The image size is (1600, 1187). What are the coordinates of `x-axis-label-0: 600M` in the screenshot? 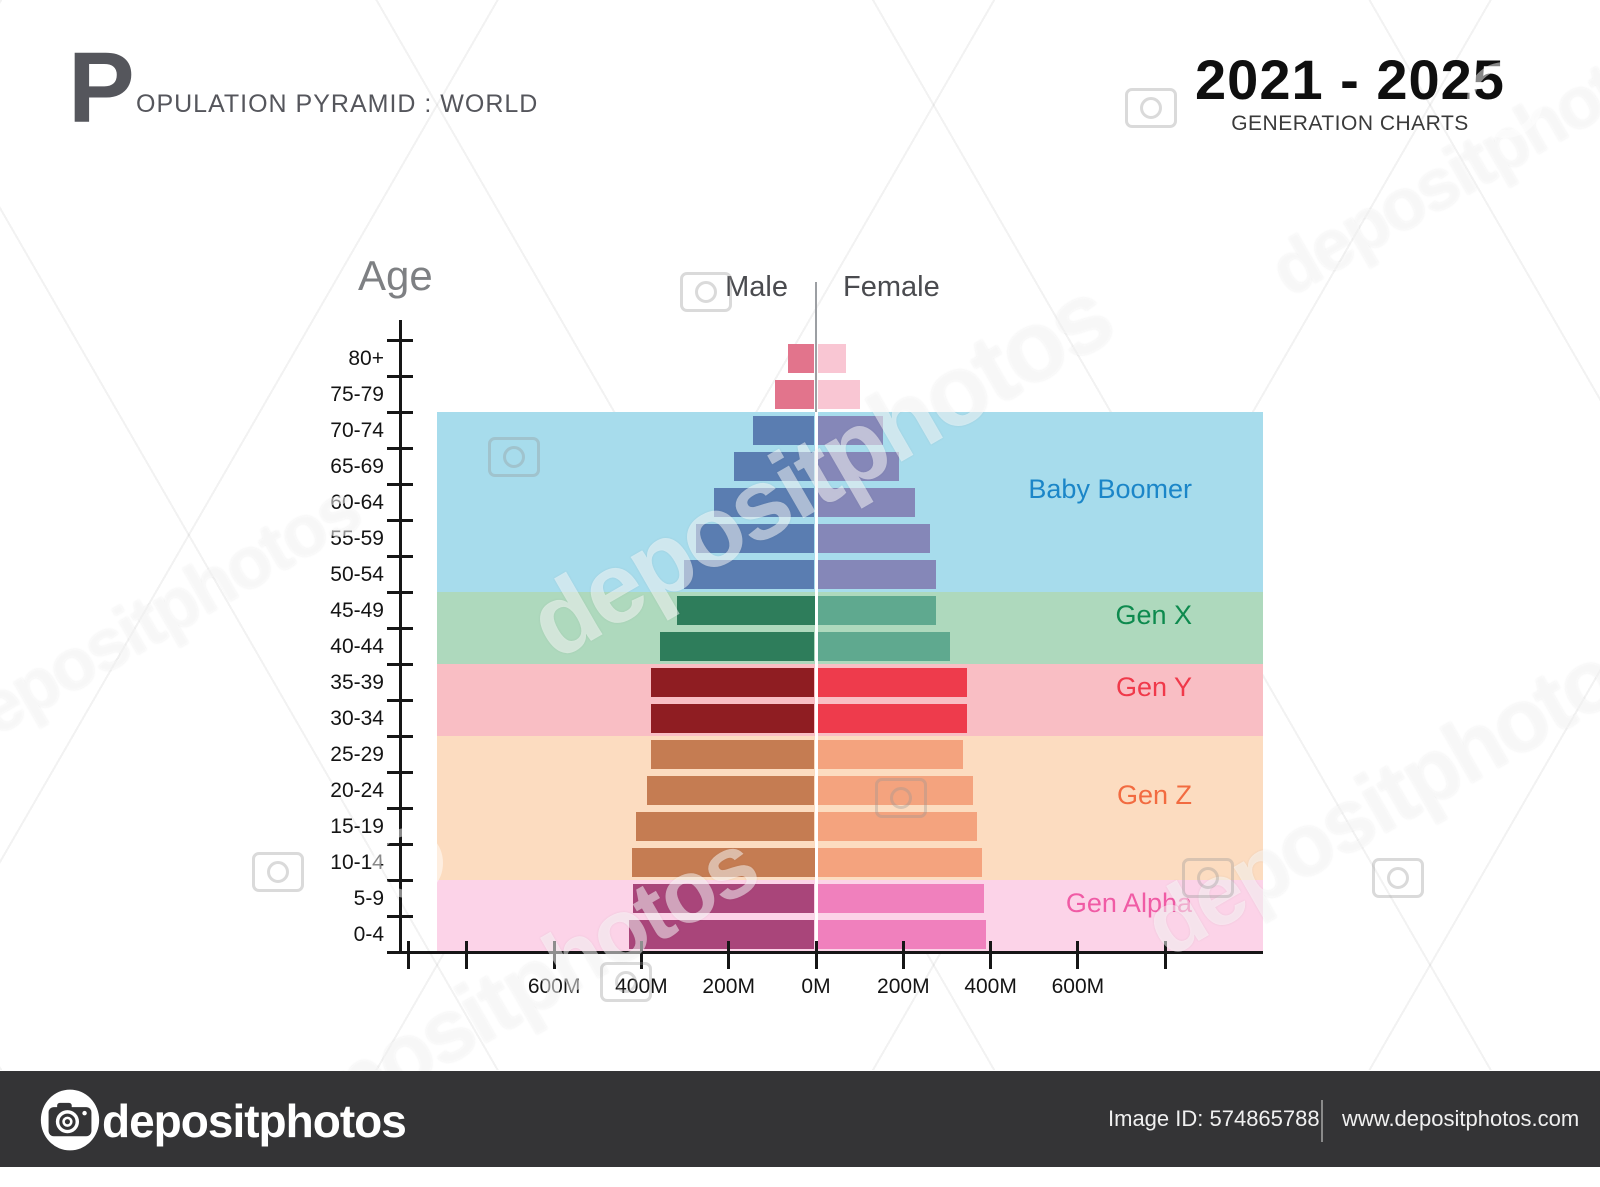 It's located at (554, 986).